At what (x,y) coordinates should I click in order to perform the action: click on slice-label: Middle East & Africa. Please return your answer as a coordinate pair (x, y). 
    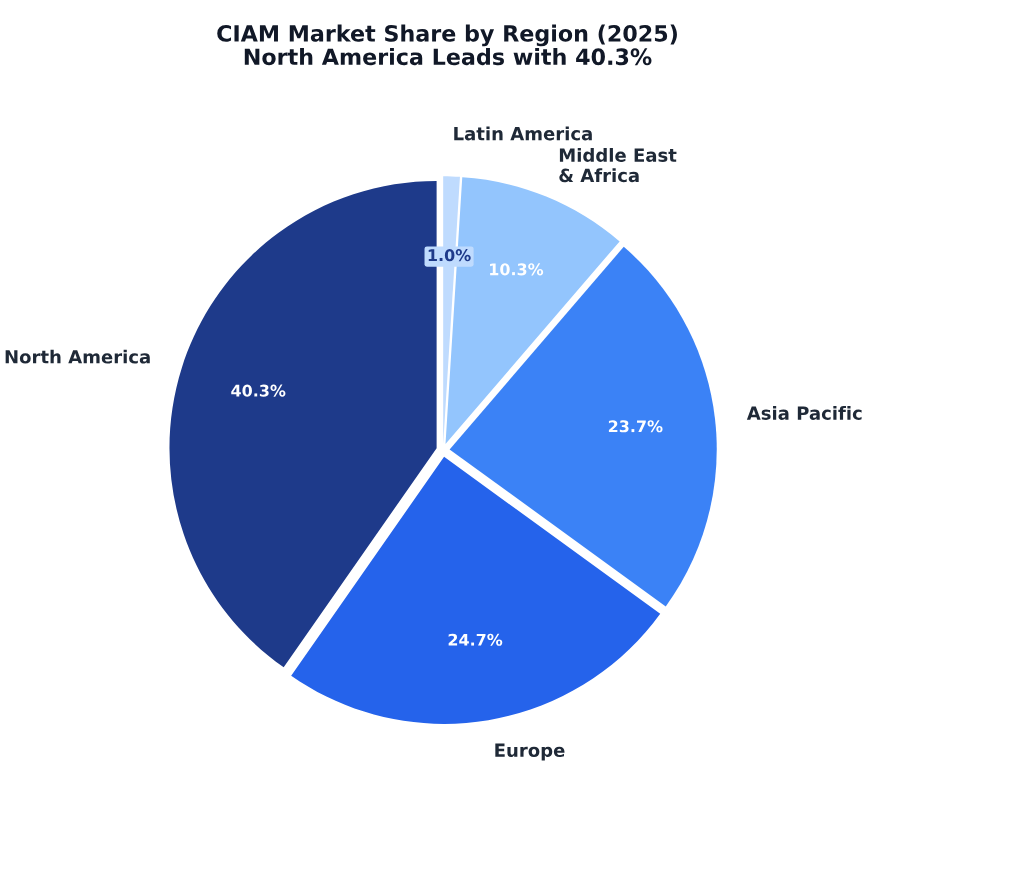
    Looking at the image, I should click on (618, 165).